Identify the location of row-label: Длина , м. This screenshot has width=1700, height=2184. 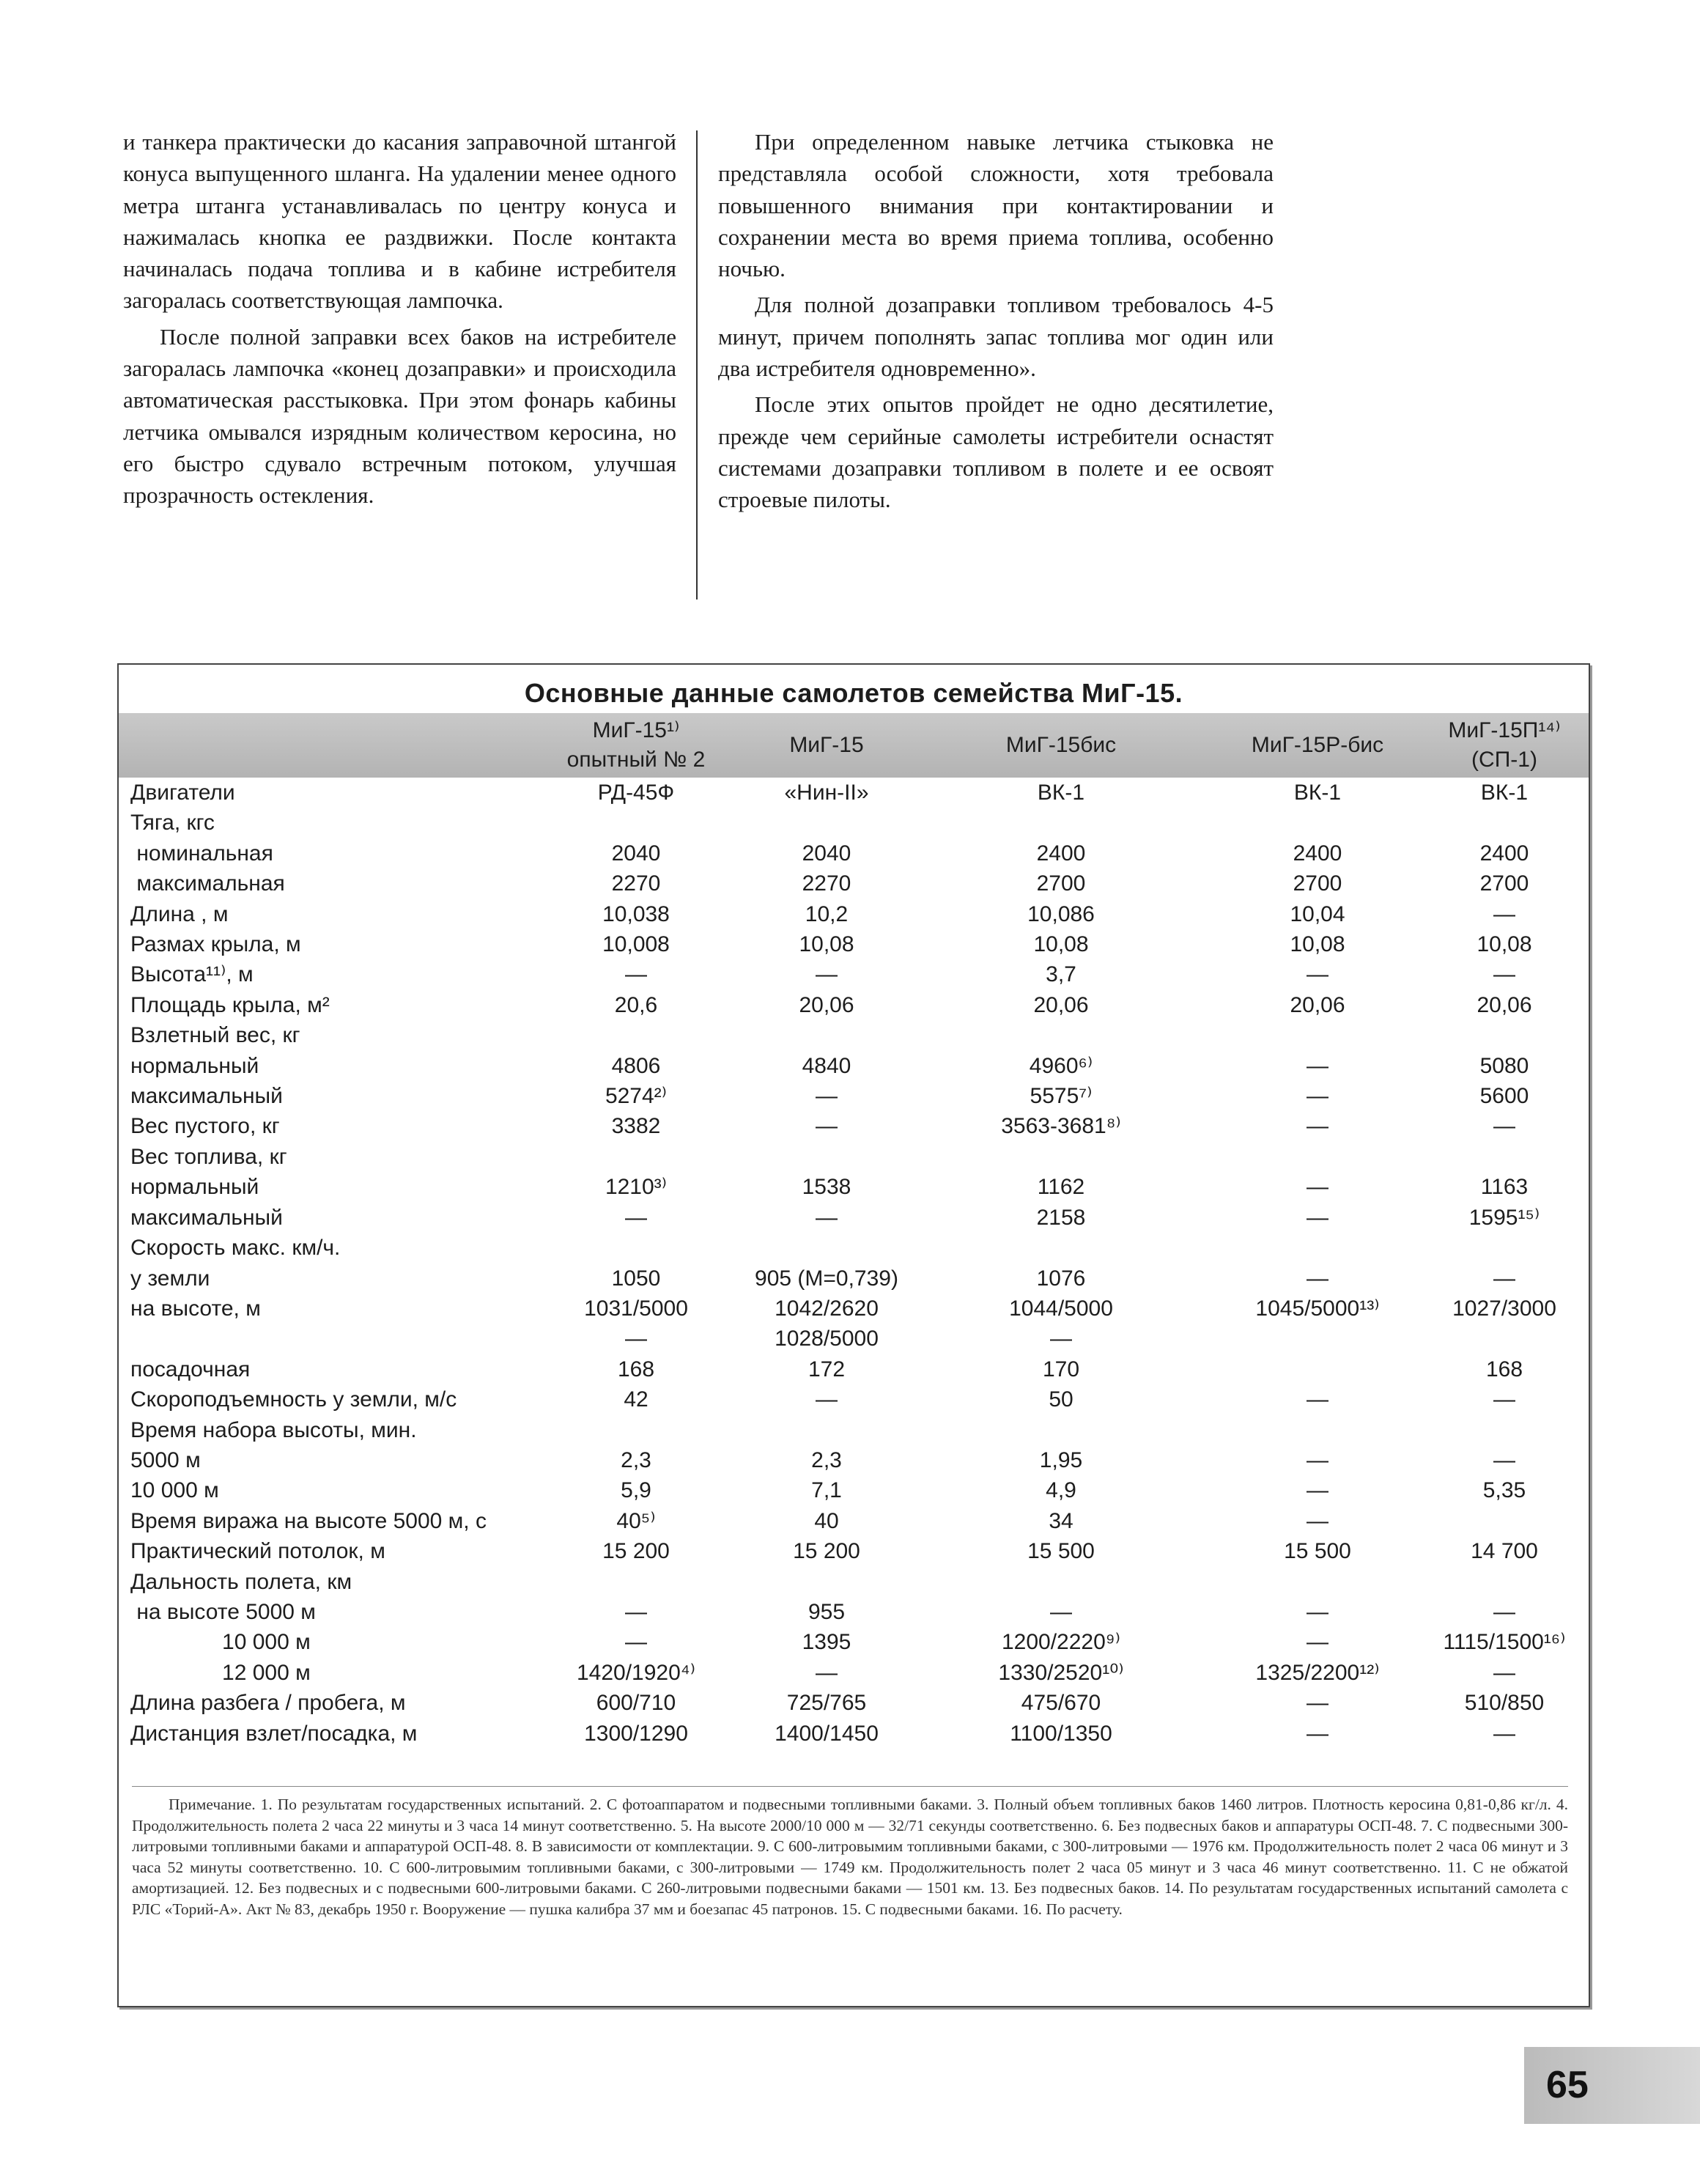
(179, 913).